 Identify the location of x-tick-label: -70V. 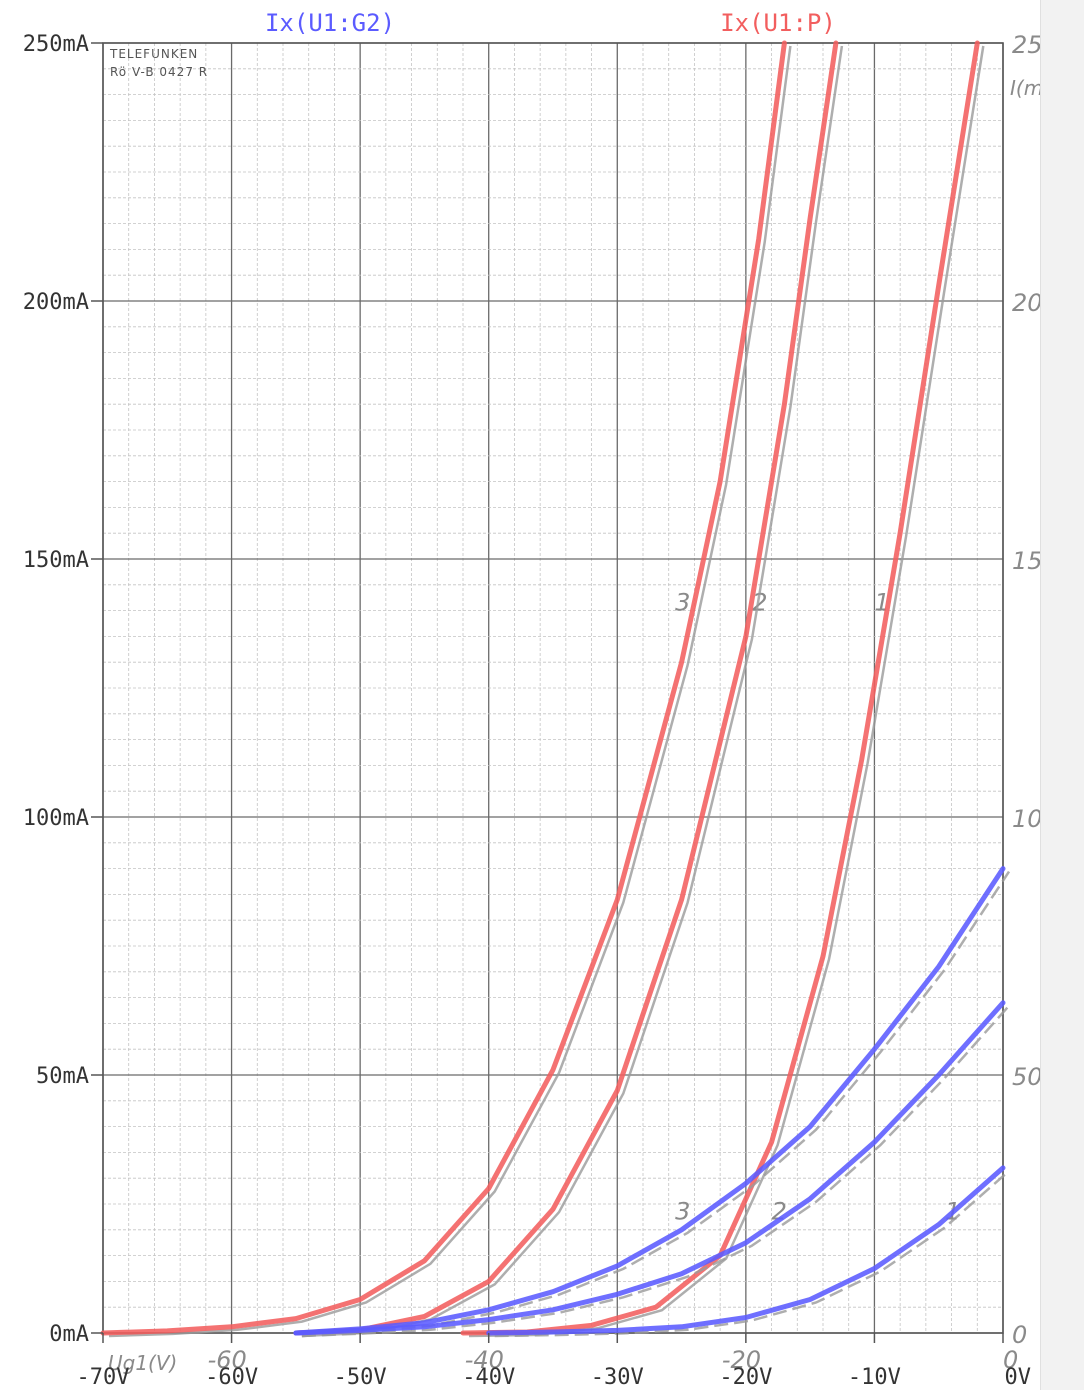
(103, 1377).